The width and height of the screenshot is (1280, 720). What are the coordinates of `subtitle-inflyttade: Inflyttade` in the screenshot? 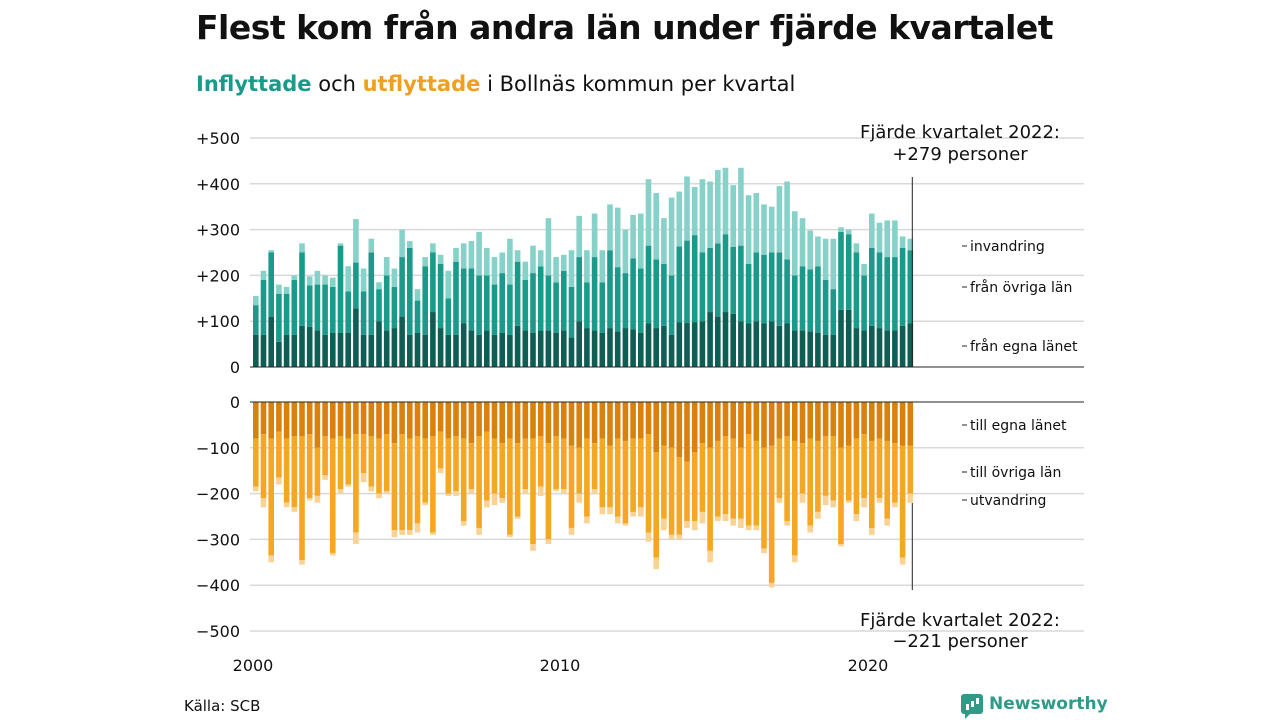 It's located at (254, 84).